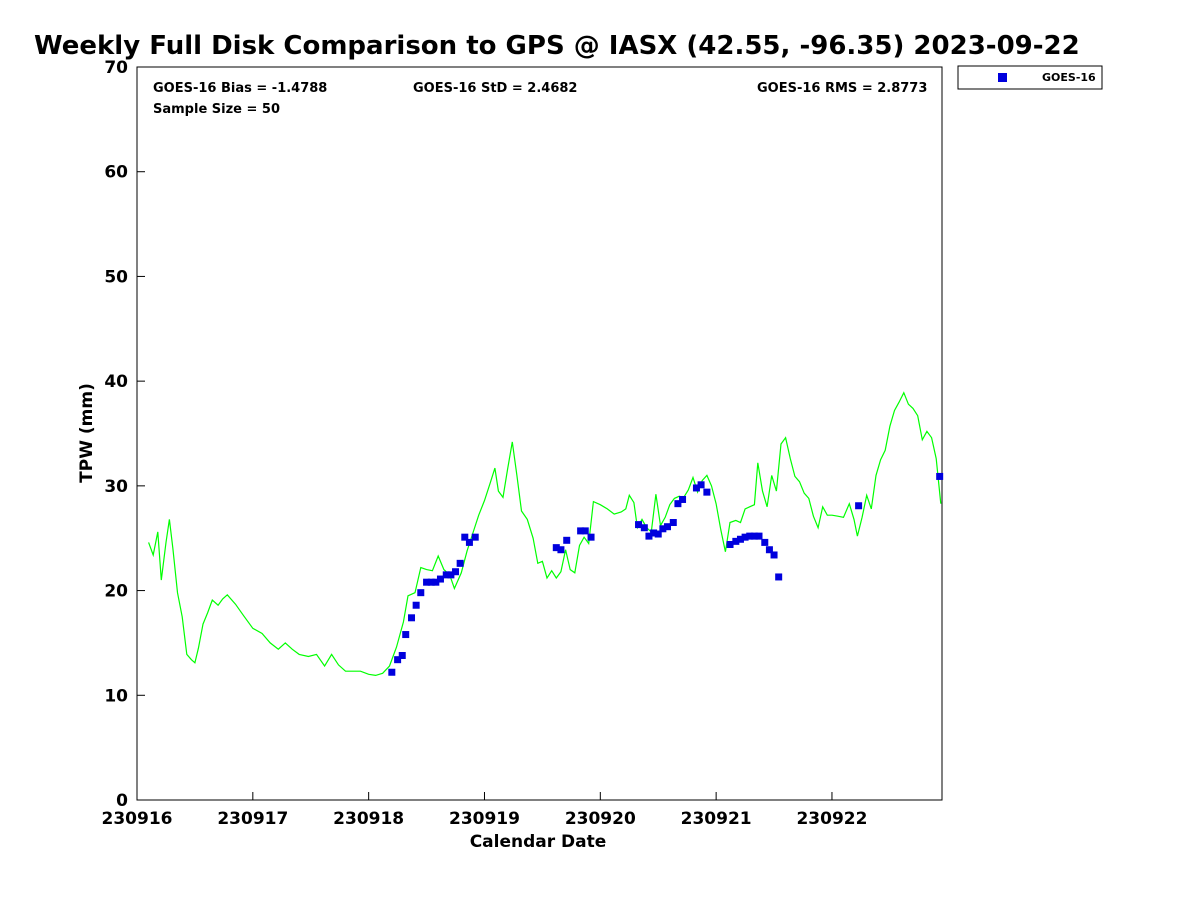 The height and width of the screenshot is (900, 1200). I want to click on y-tick-label: 60, so click(116, 173).